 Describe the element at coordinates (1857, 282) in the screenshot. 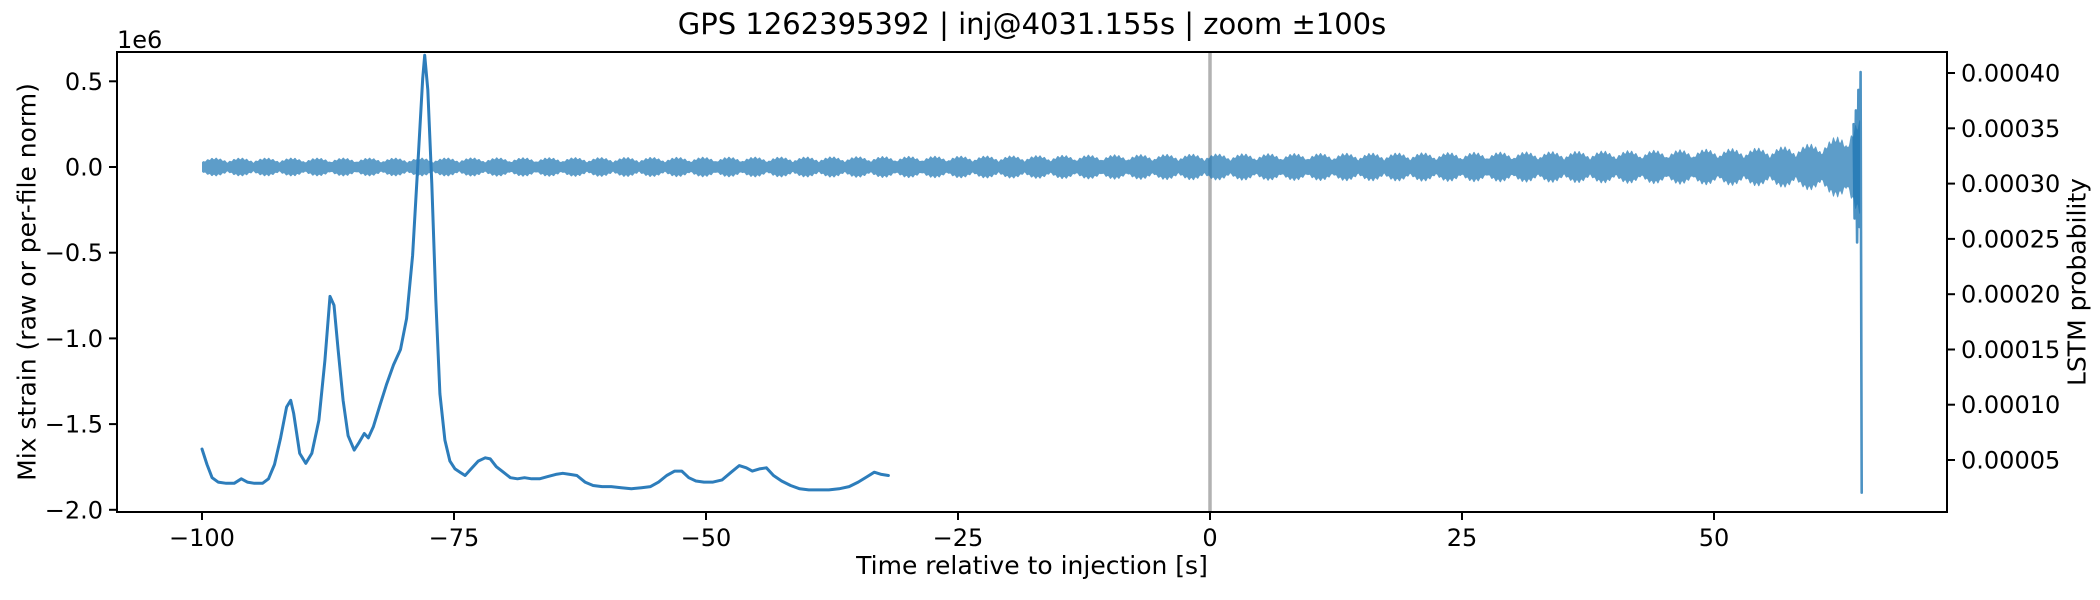

I see `strain-glitch-spike` at that location.